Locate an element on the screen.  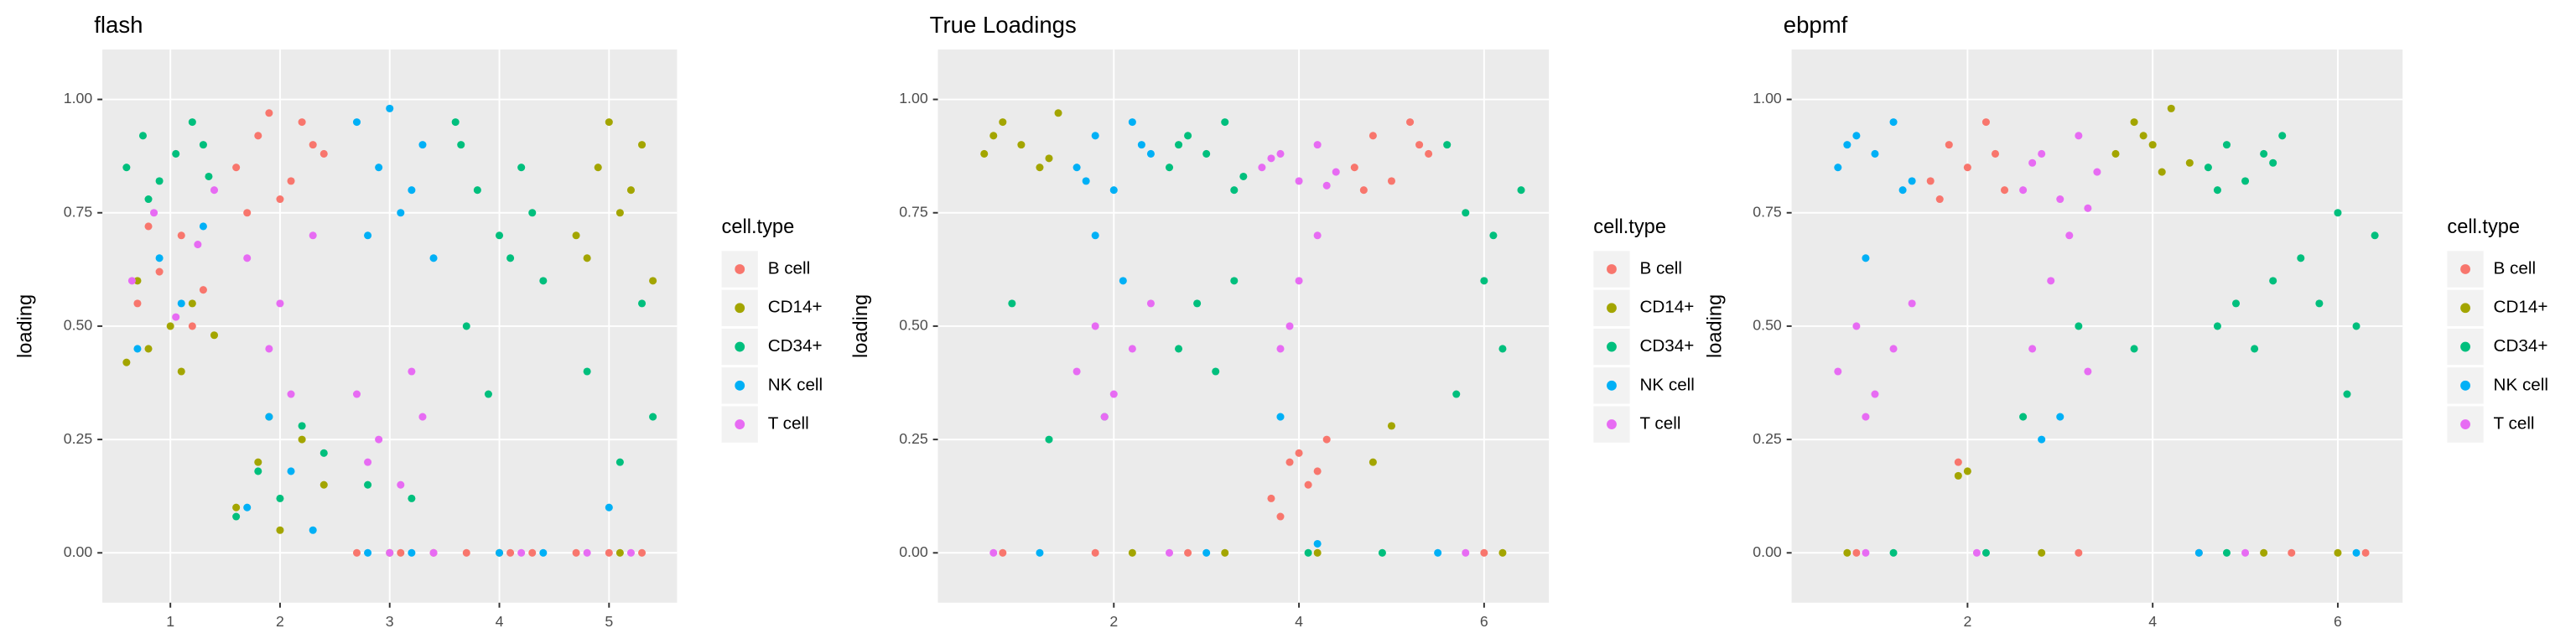
chart-title: True Loadings is located at coordinates (1003, 25).